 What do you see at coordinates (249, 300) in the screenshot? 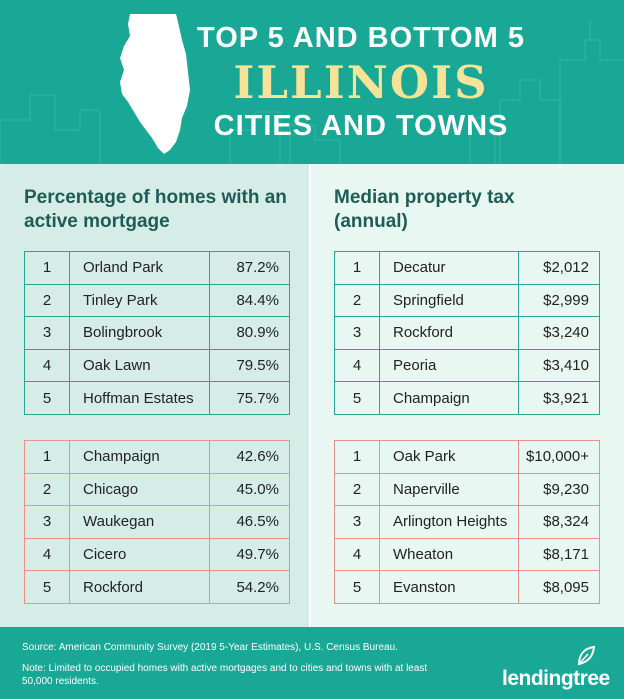
I see `value-cell: 84.4%` at bounding box center [249, 300].